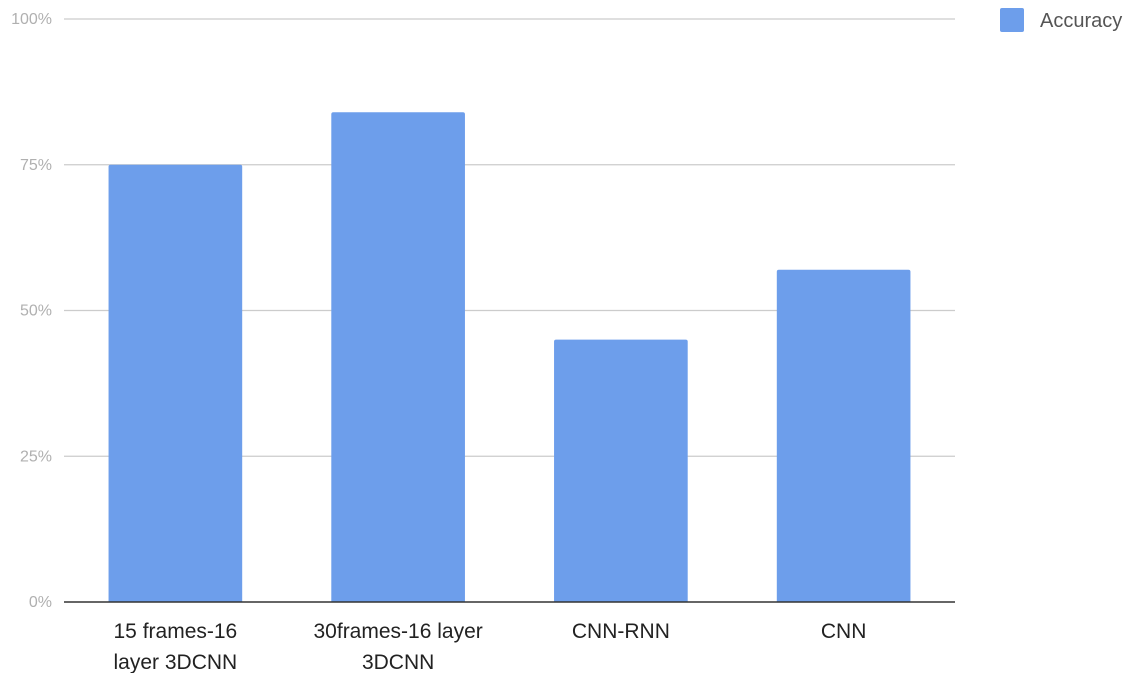  What do you see at coordinates (398, 662) in the screenshot?
I see `x-tick-label: 3DCNN` at bounding box center [398, 662].